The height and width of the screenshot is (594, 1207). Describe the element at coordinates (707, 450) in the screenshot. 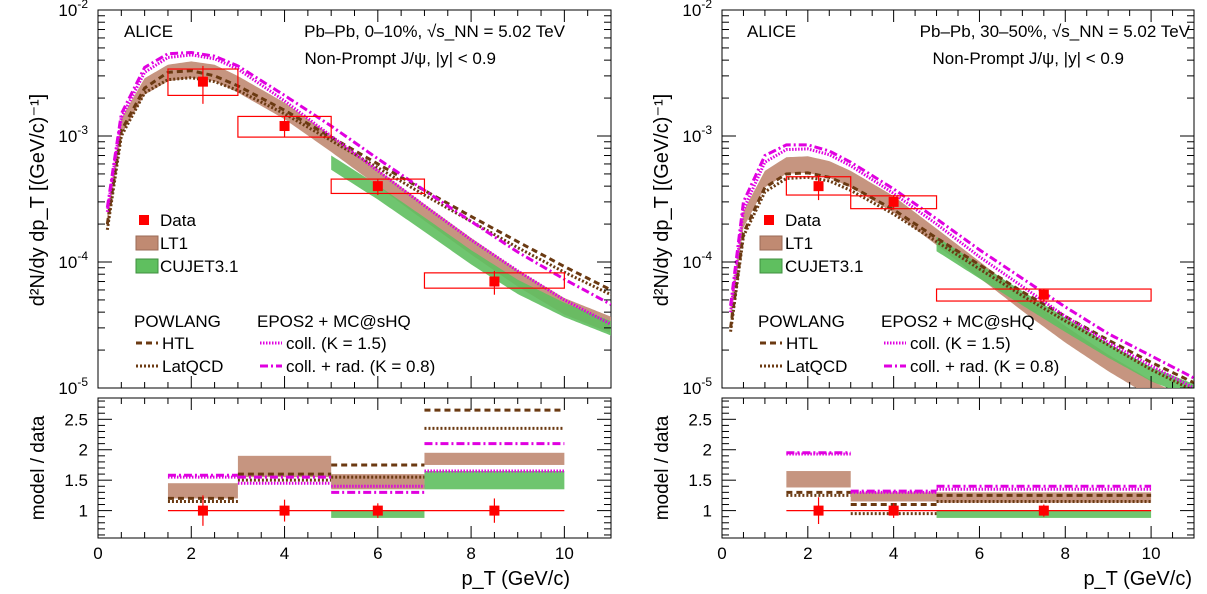

I see `ratio-y-tick-label: 2` at that location.